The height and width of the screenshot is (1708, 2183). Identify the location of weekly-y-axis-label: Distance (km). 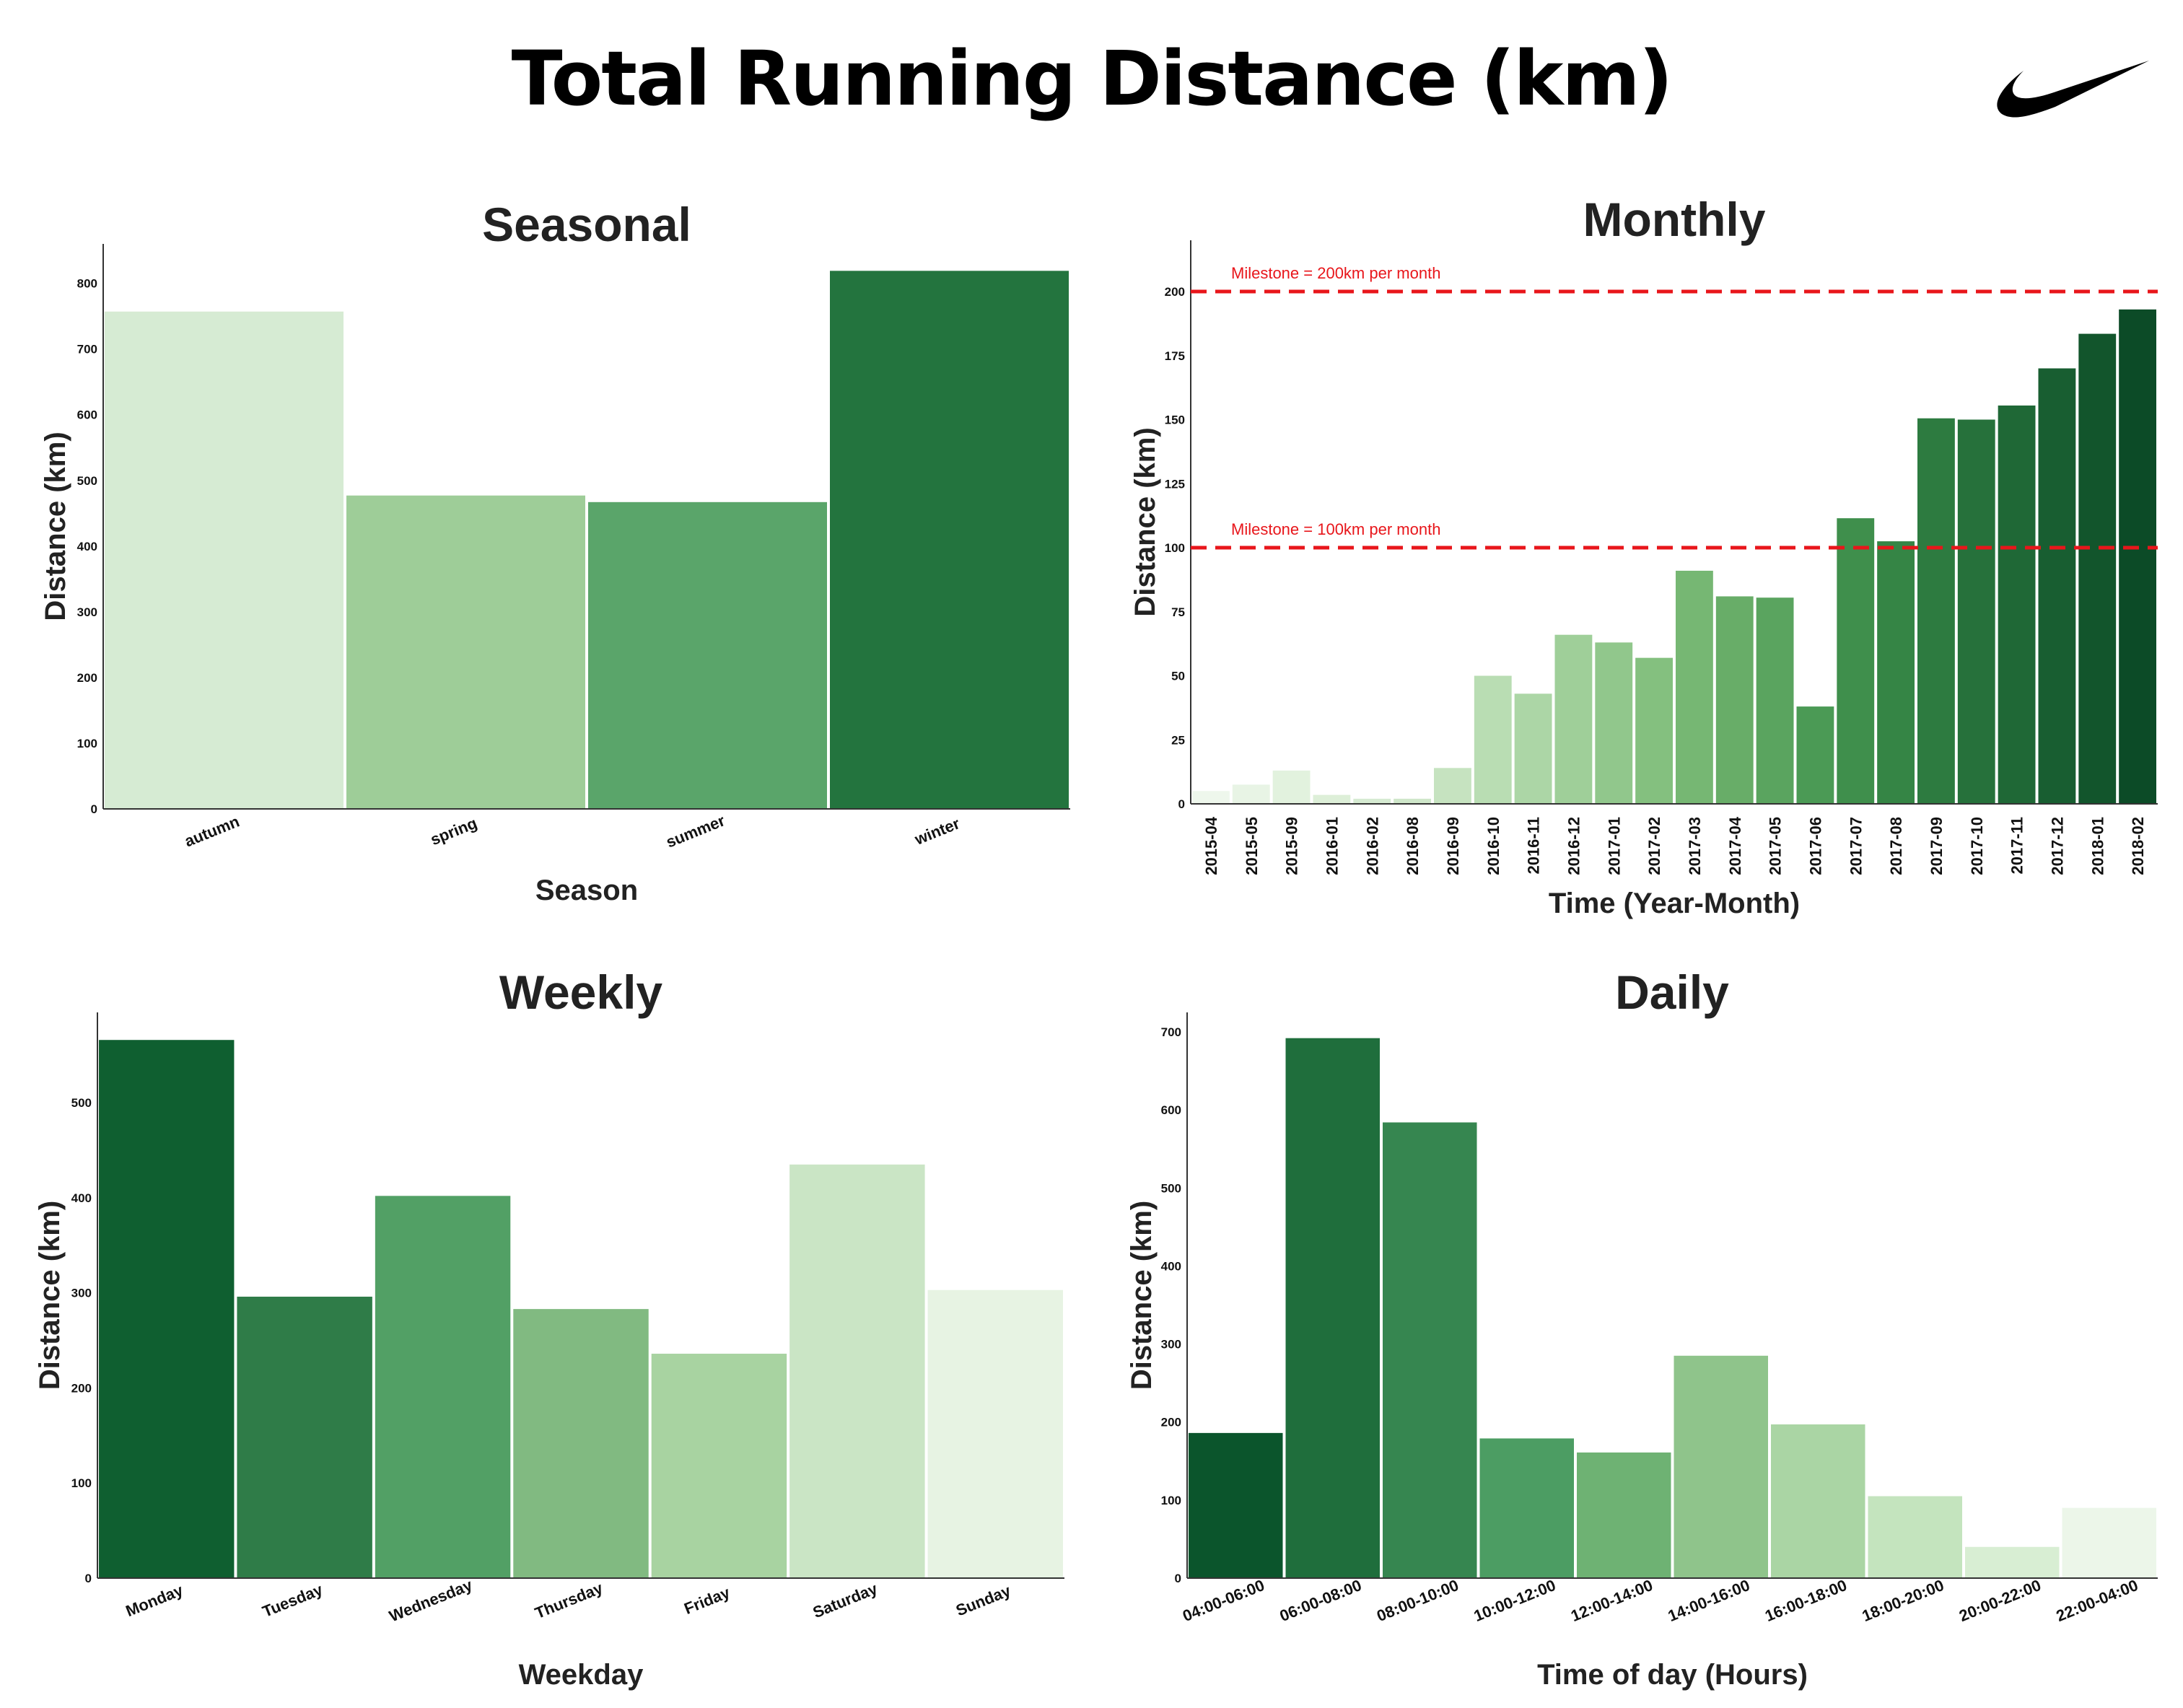
(50, 1295).